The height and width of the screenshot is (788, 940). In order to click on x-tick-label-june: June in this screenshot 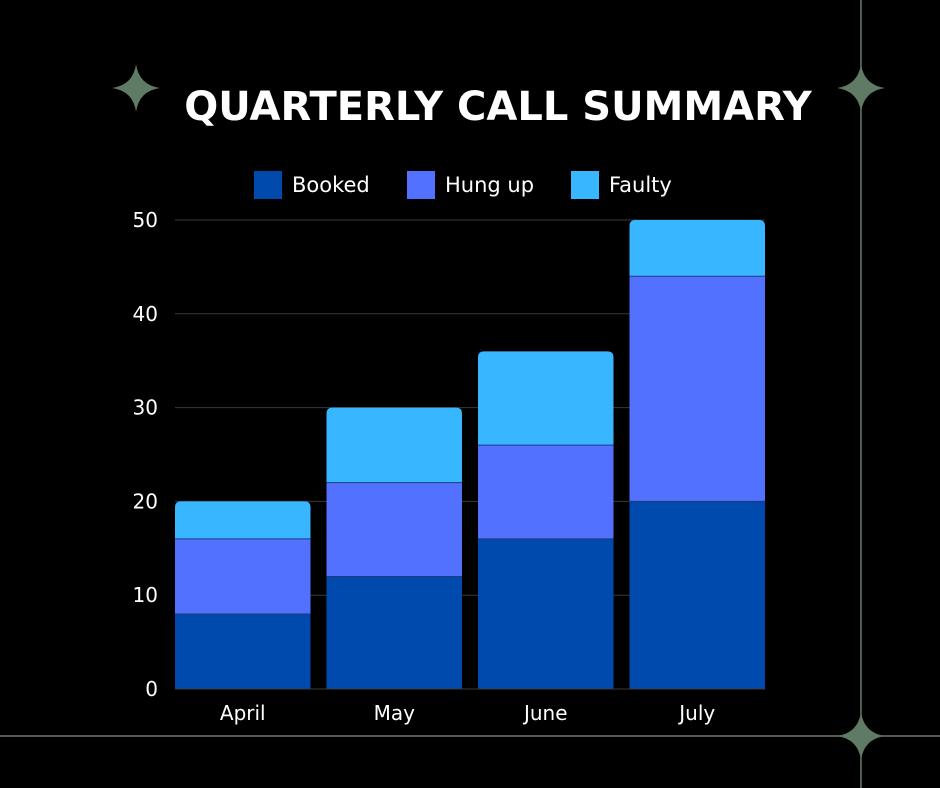, I will do `click(545, 713)`.